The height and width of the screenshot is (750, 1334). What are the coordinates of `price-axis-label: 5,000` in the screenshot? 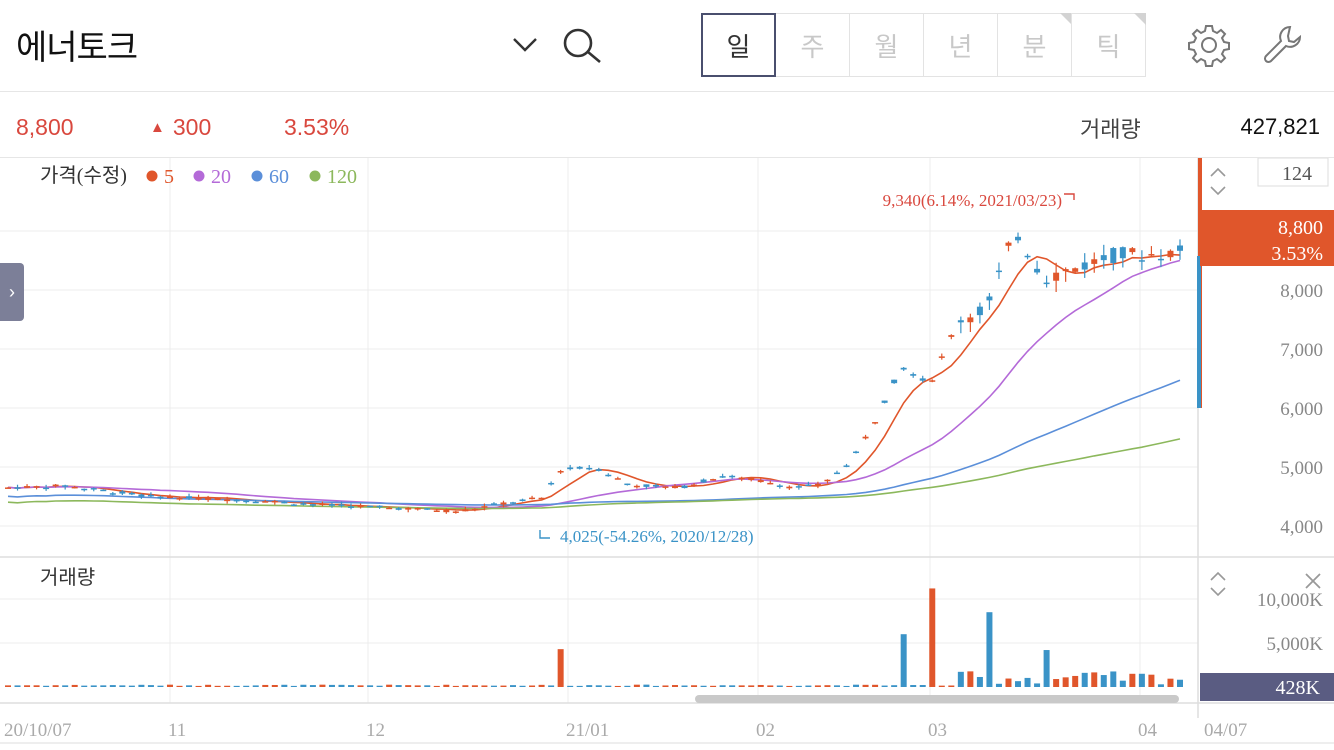 It's located at (1301, 468).